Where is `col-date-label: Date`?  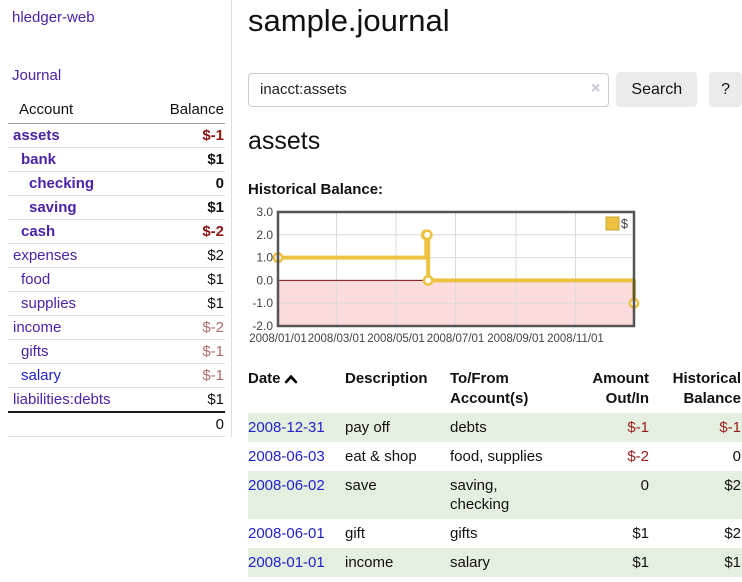
col-date-label: Date is located at coordinates (264, 378).